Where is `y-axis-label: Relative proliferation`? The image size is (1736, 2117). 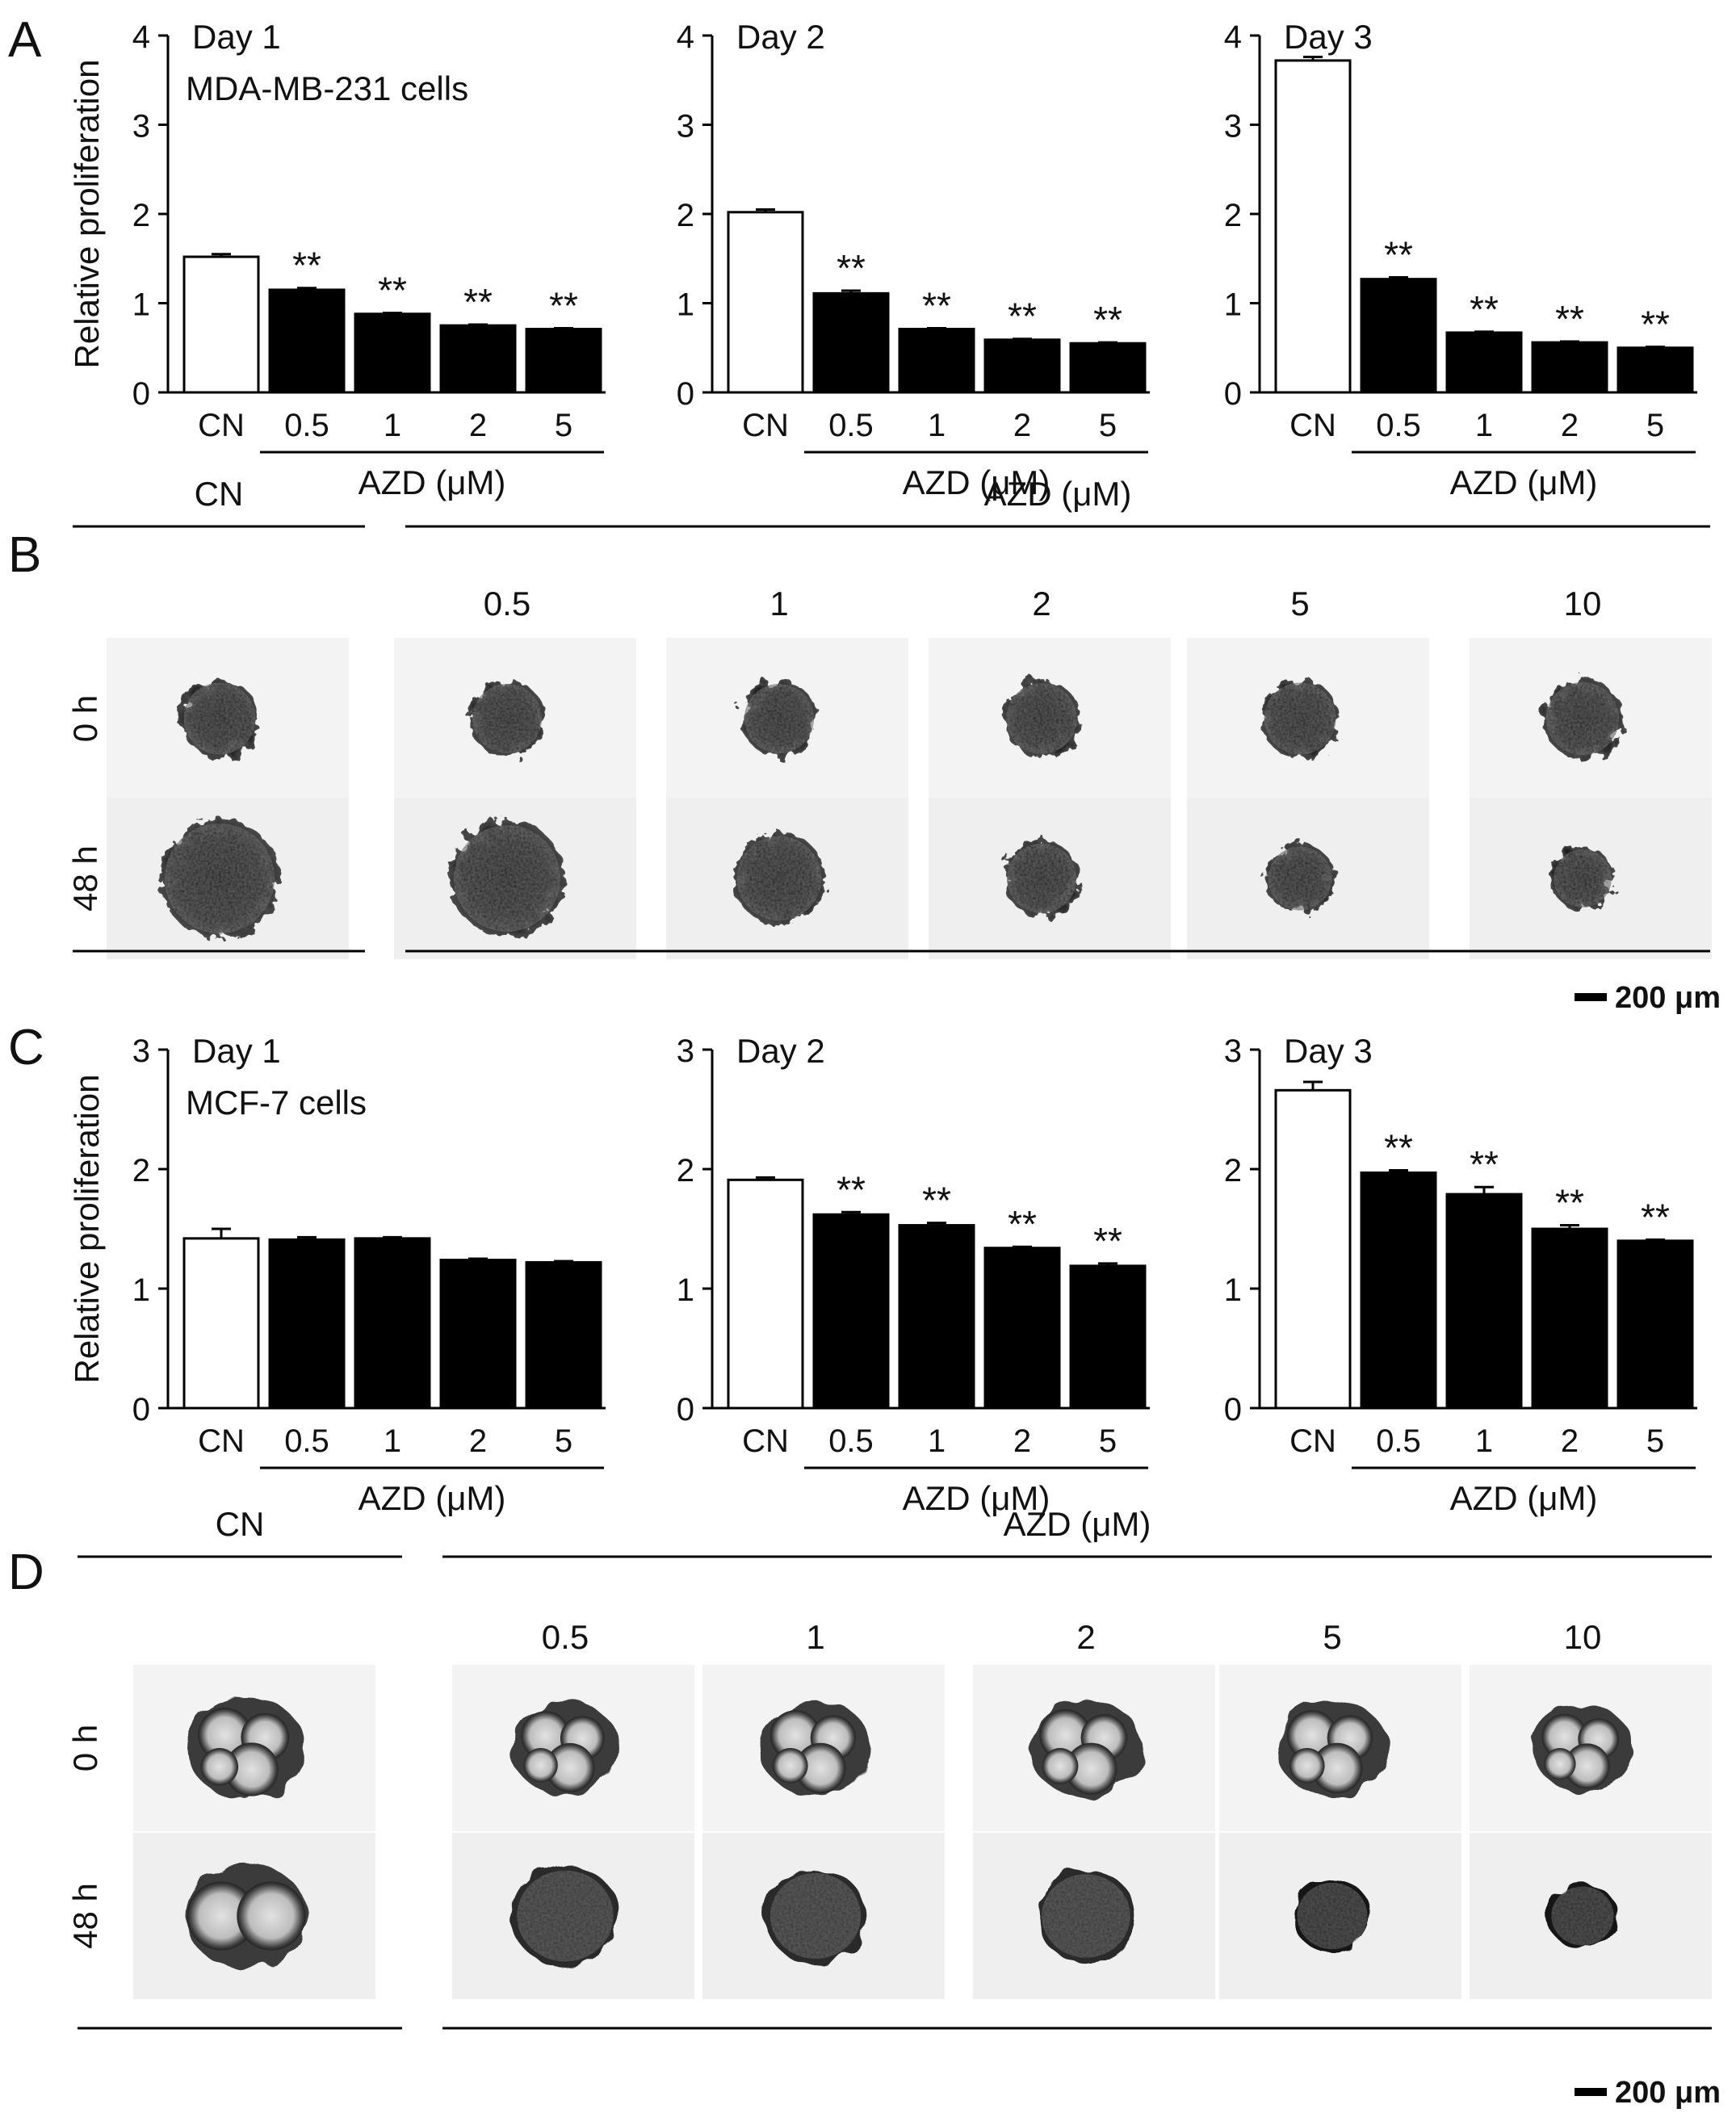
y-axis-label: Relative proliferation is located at coordinates (87, 214).